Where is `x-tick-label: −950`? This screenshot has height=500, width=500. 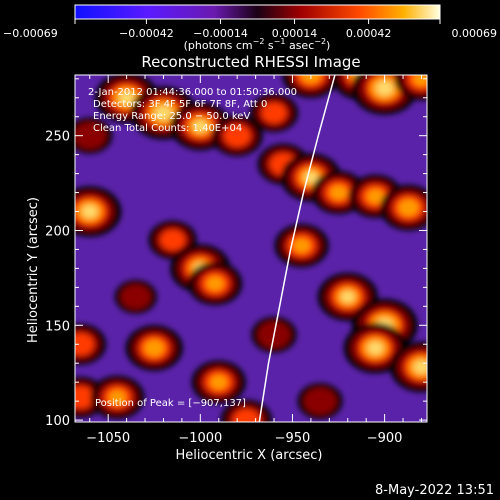
x-tick-label: −950 is located at coordinates (293, 438).